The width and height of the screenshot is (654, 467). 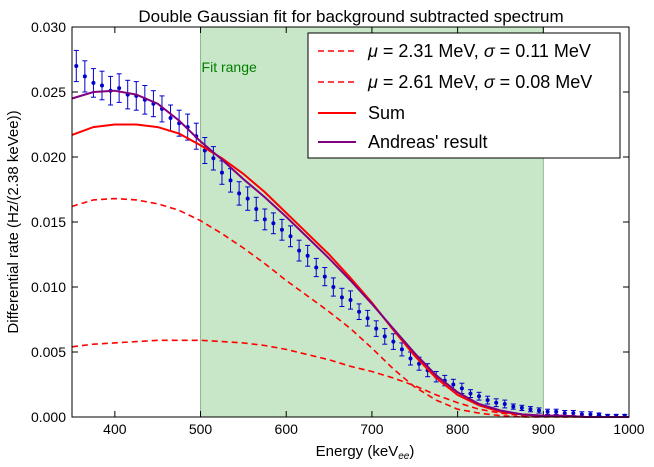 What do you see at coordinates (458, 429) in the screenshot?
I see `x-tick-label: 800` at bounding box center [458, 429].